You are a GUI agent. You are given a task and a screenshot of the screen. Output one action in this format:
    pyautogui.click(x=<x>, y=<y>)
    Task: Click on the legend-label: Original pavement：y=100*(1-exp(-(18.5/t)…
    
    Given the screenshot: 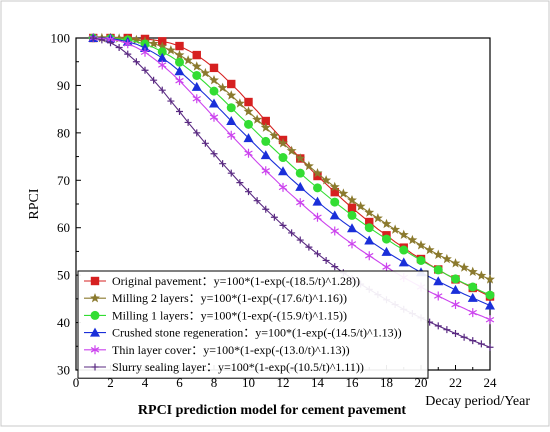 What is the action you would take?
    pyautogui.click(x=236, y=281)
    